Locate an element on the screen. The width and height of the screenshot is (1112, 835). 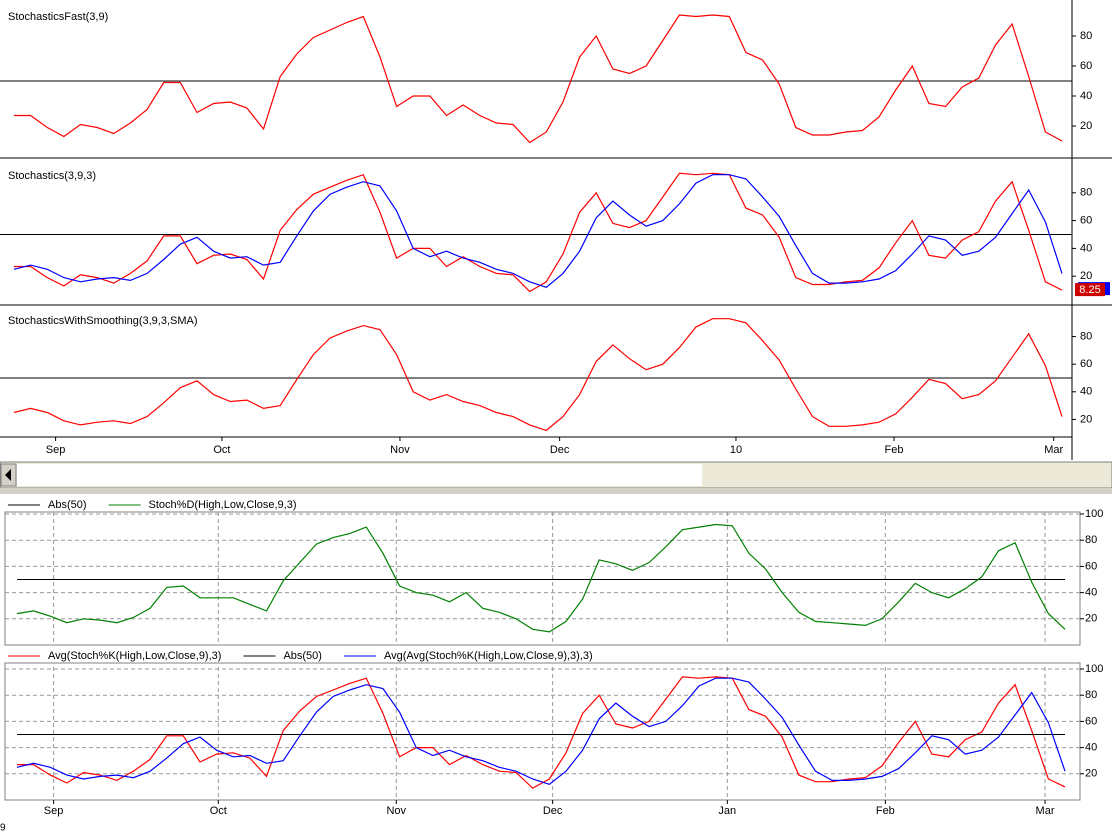
value-tag is located at coordinates (1090, 290).